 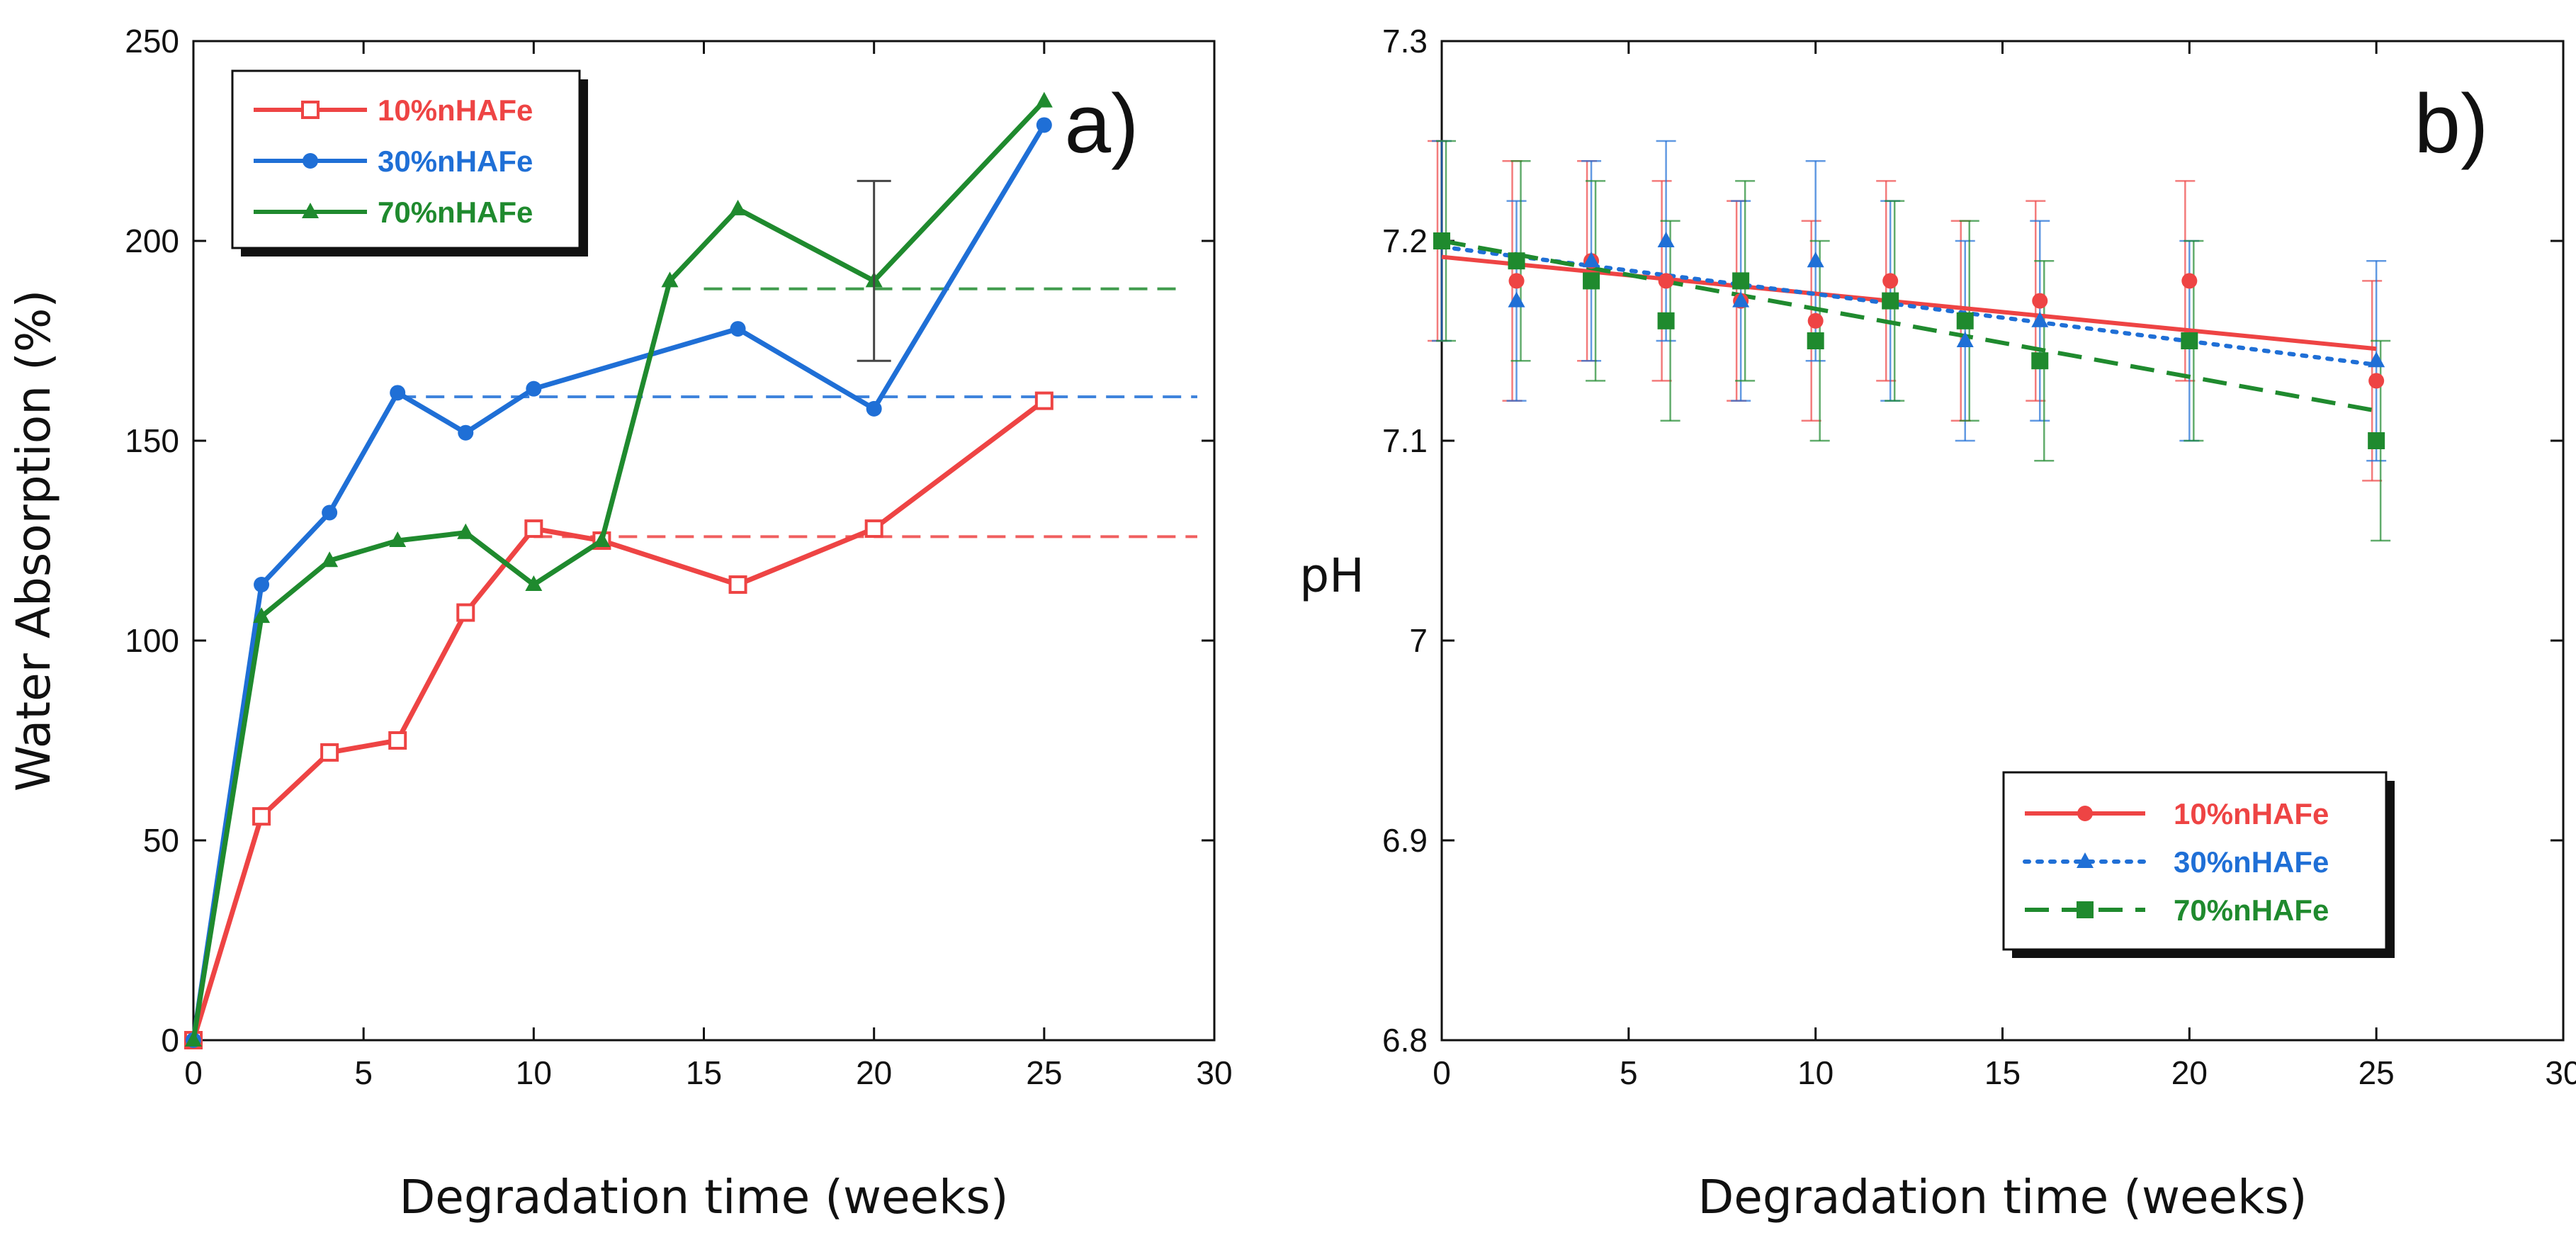 What do you see at coordinates (170, 1040) in the screenshot?
I see `panel-a-y-tick-label: 0` at bounding box center [170, 1040].